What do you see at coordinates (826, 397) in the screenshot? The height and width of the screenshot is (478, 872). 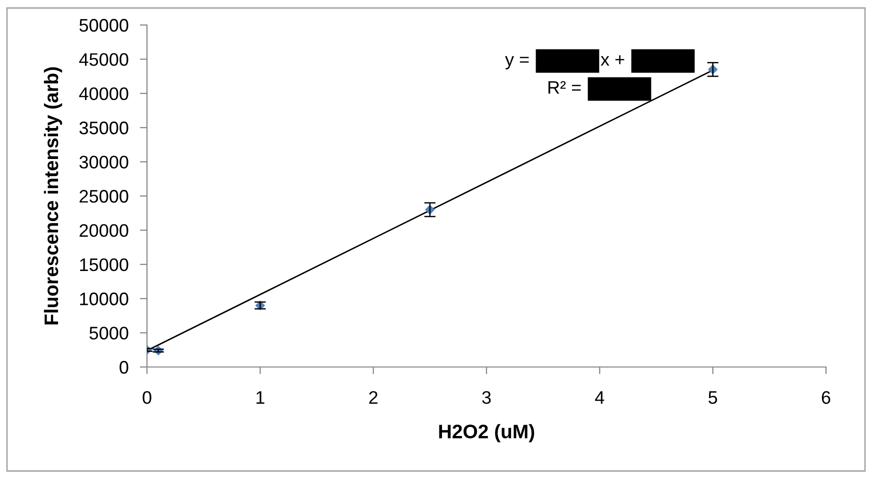 I see `x-tick-label: 6` at bounding box center [826, 397].